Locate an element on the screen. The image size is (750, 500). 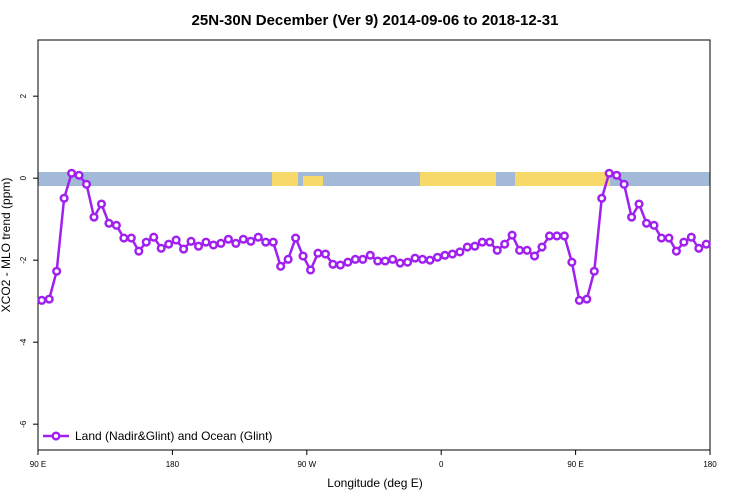
y-tick-label: 2 is located at coordinates (23, 95).